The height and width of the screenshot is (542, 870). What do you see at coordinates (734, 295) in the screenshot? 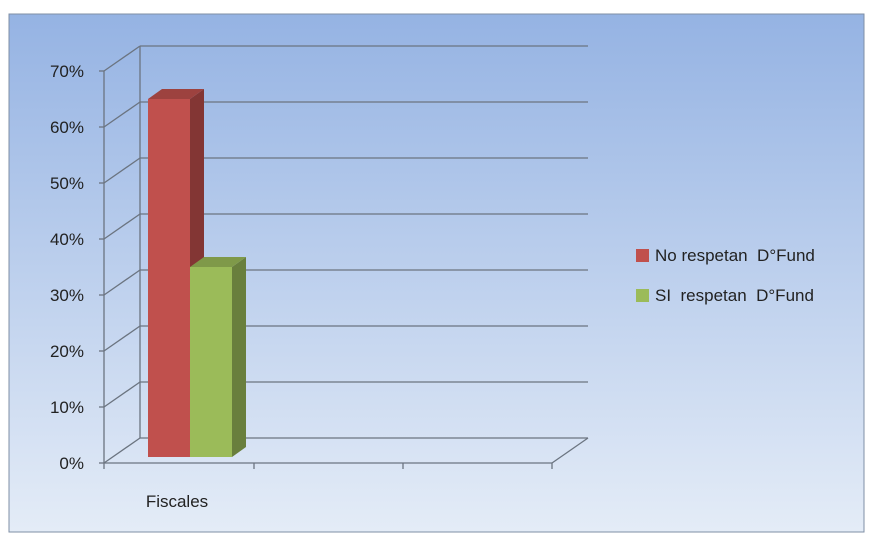
I see `legend-label: SI respetan D°Fund` at bounding box center [734, 295].